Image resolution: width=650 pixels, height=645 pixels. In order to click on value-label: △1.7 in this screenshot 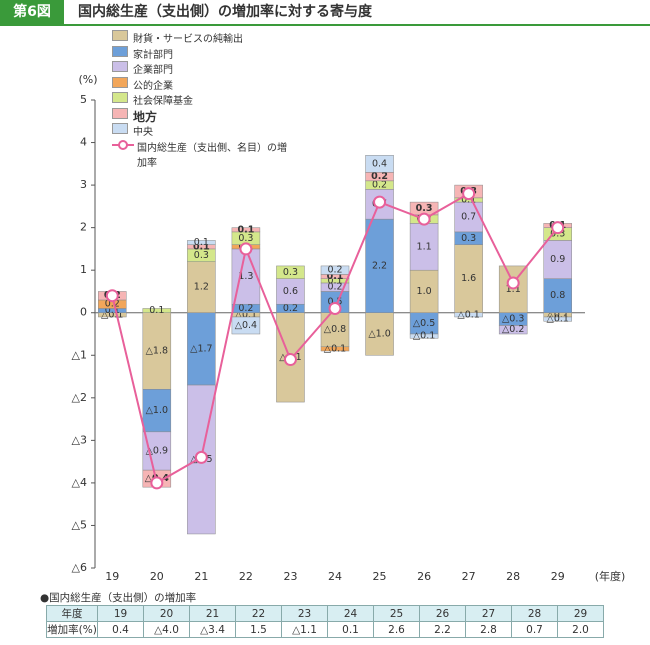, I will do `click(201, 348)`.